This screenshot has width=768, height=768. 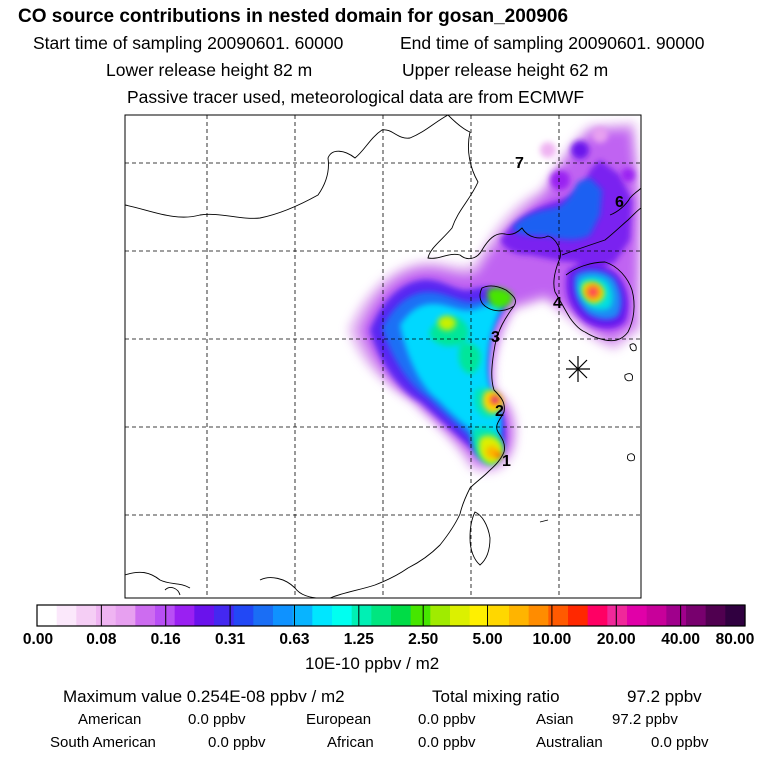 What do you see at coordinates (487, 639) in the screenshot?
I see `colorbar-tick-label: 5.00` at bounding box center [487, 639].